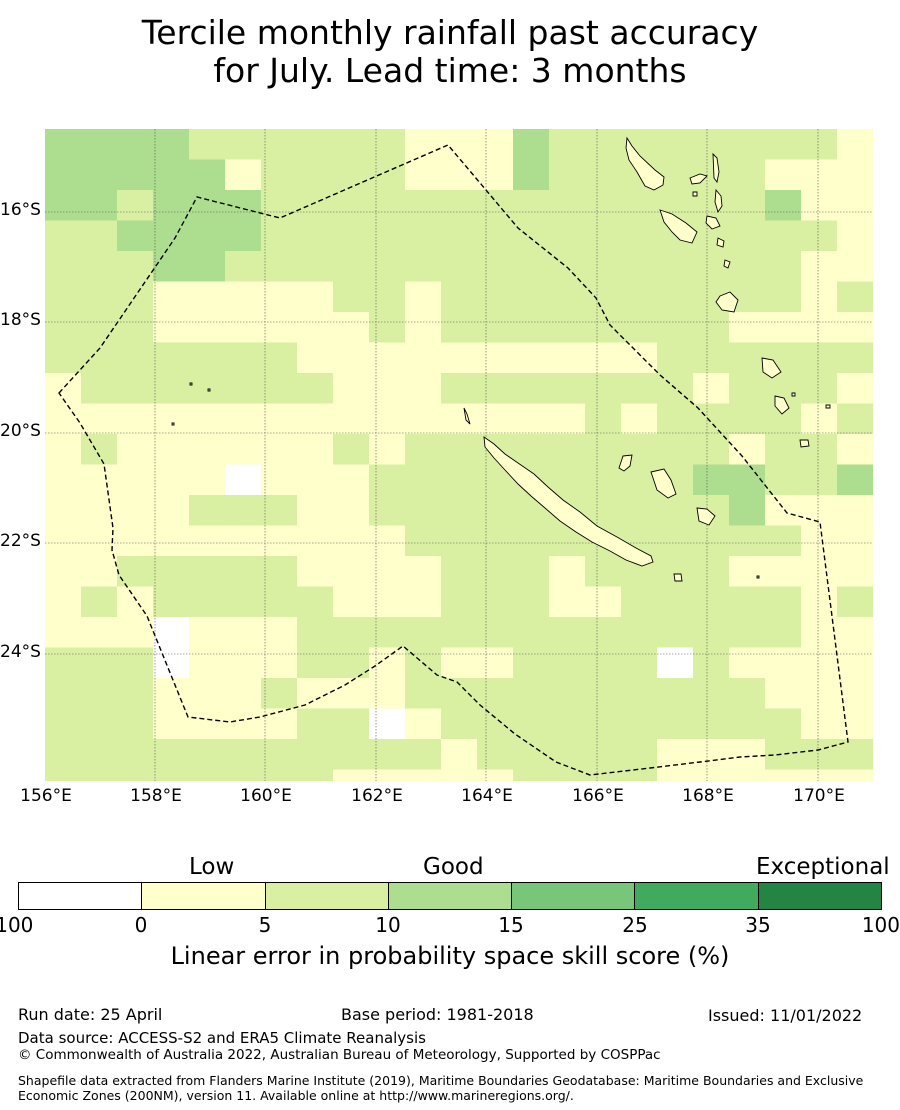 Image resolution: width=900 pixels, height=1110 pixels. What do you see at coordinates (727, 264) in the screenshot?
I see `island-shepherd` at bounding box center [727, 264].